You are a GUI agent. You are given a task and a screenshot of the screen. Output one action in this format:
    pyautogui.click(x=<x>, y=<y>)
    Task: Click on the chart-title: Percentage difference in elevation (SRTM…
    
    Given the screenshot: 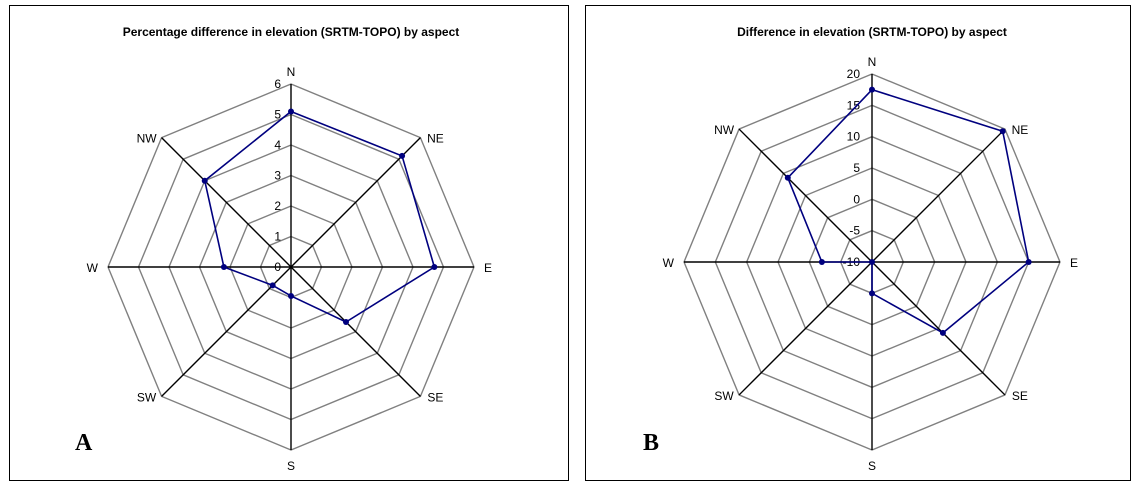 What is the action you would take?
    pyautogui.click(x=291, y=32)
    